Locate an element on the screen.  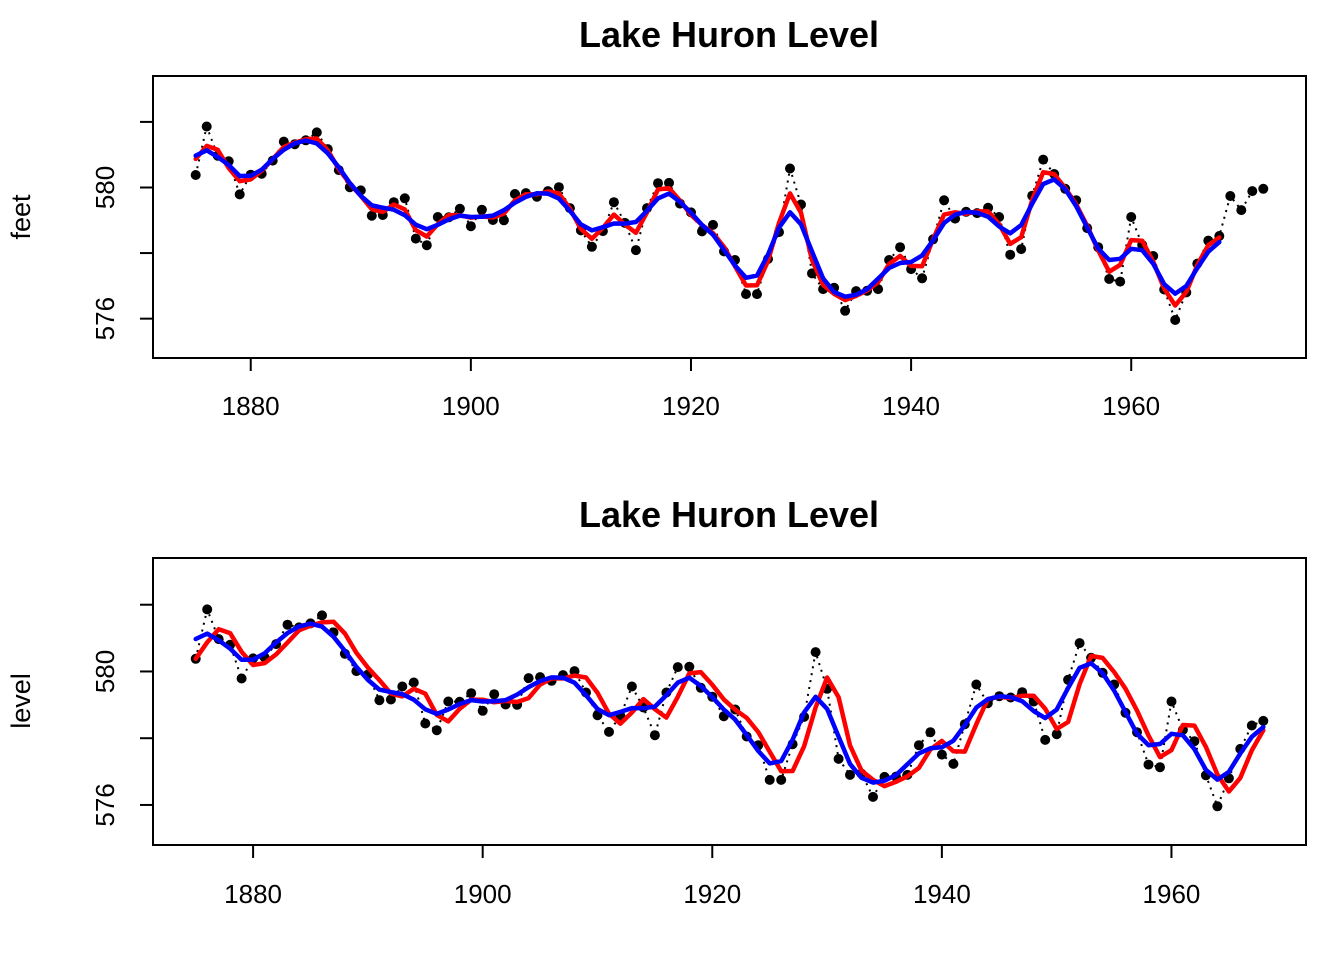
red-smoother-lagged-line is located at coordinates (729, 706).